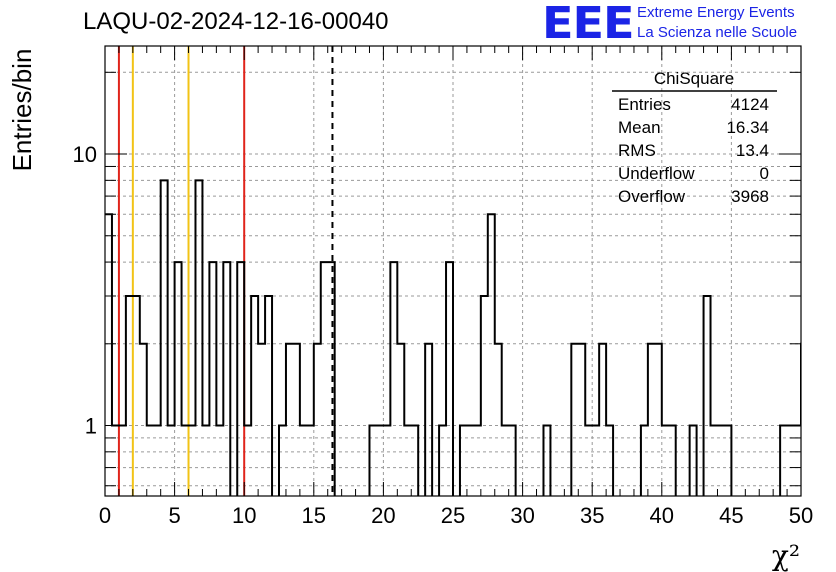 This screenshot has height=572, width=836. Describe the element at coordinates (716, 12) in the screenshot. I see `eee-logo-line1: Extreme Energy Events` at that location.